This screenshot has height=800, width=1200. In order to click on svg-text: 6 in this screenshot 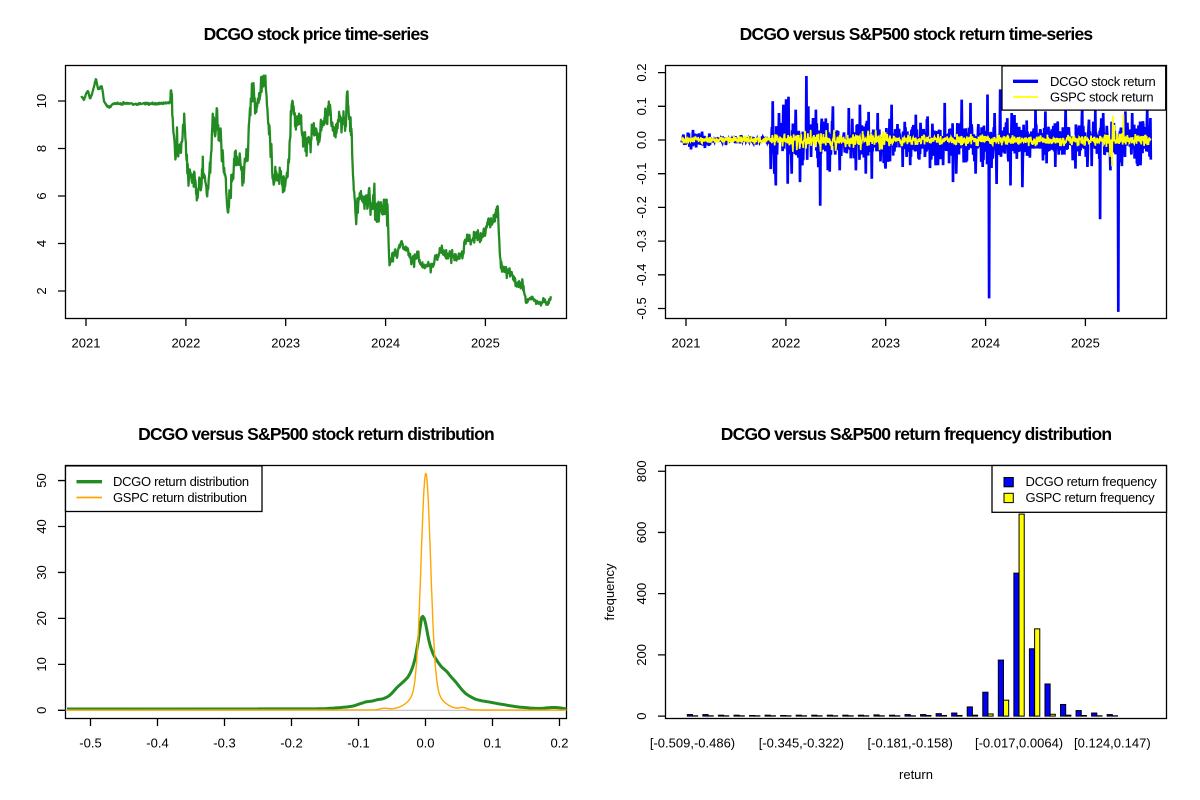, I will do `click(41, 195)`.